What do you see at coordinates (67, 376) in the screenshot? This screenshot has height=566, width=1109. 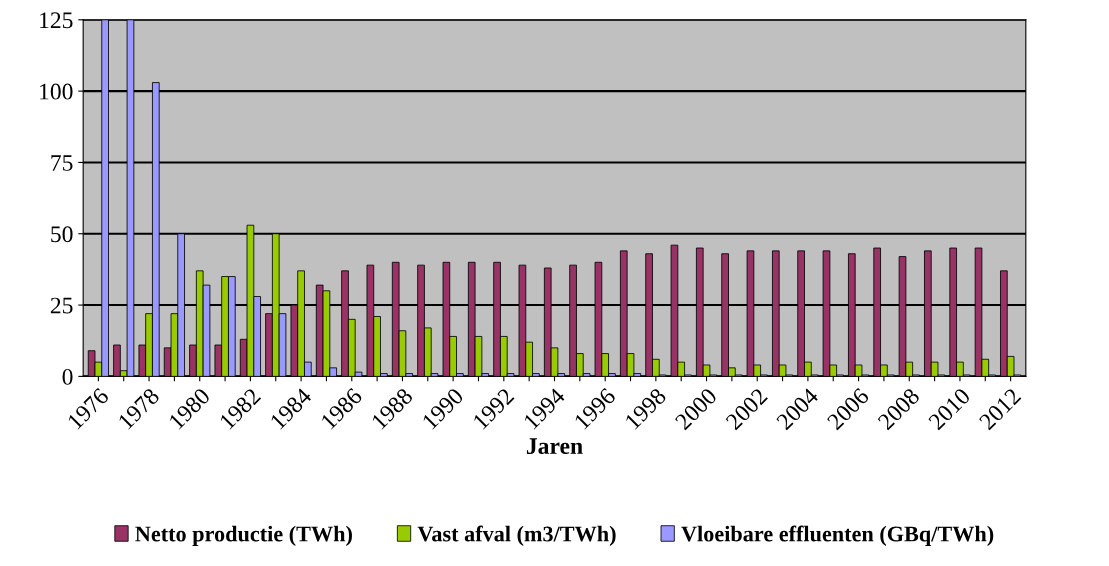 I see `y-tick-label: 0` at bounding box center [67, 376].